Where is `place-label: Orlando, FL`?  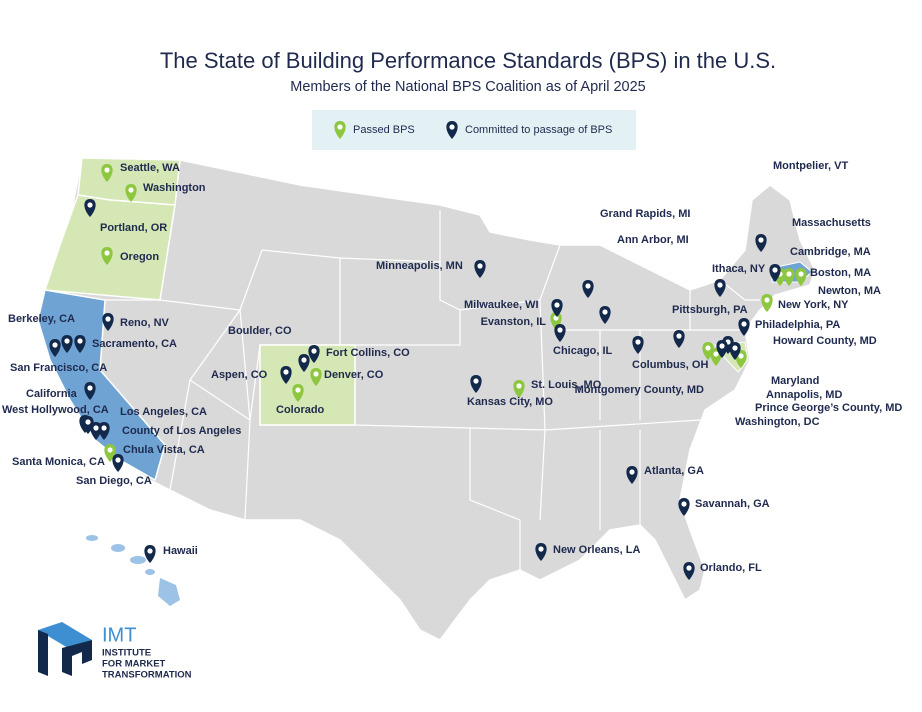 place-label: Orlando, FL is located at coordinates (731, 568).